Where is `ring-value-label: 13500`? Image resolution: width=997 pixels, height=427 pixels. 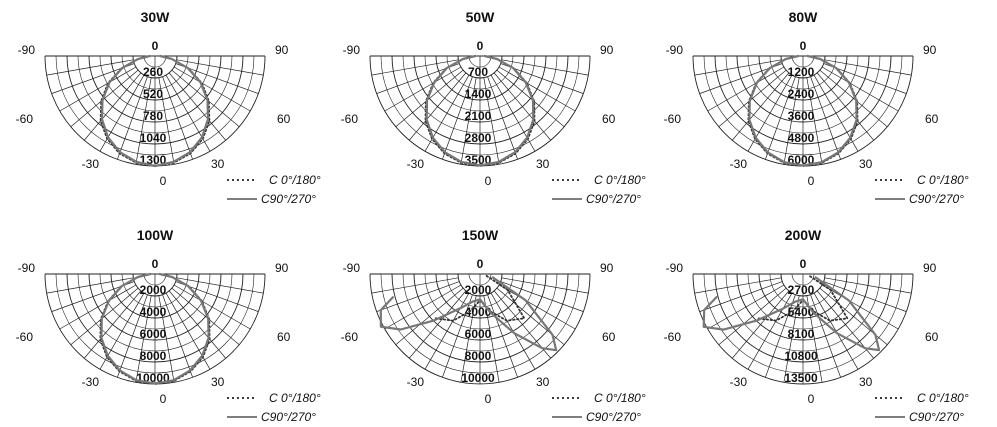
ring-value-label: 13500 is located at coordinates (801, 378).